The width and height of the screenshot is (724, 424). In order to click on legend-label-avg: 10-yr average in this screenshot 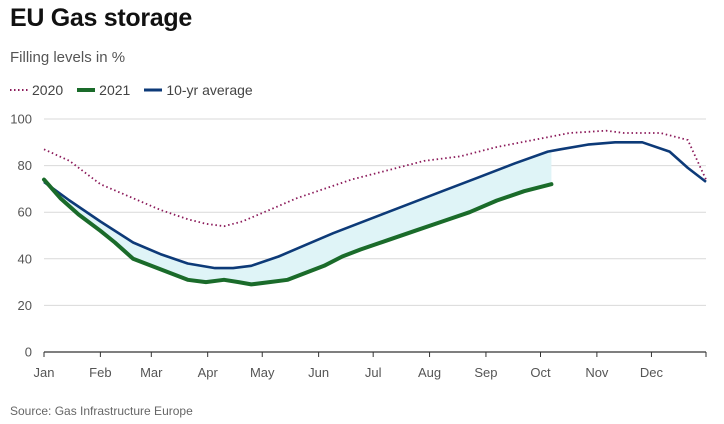, I will do `click(209, 90)`.